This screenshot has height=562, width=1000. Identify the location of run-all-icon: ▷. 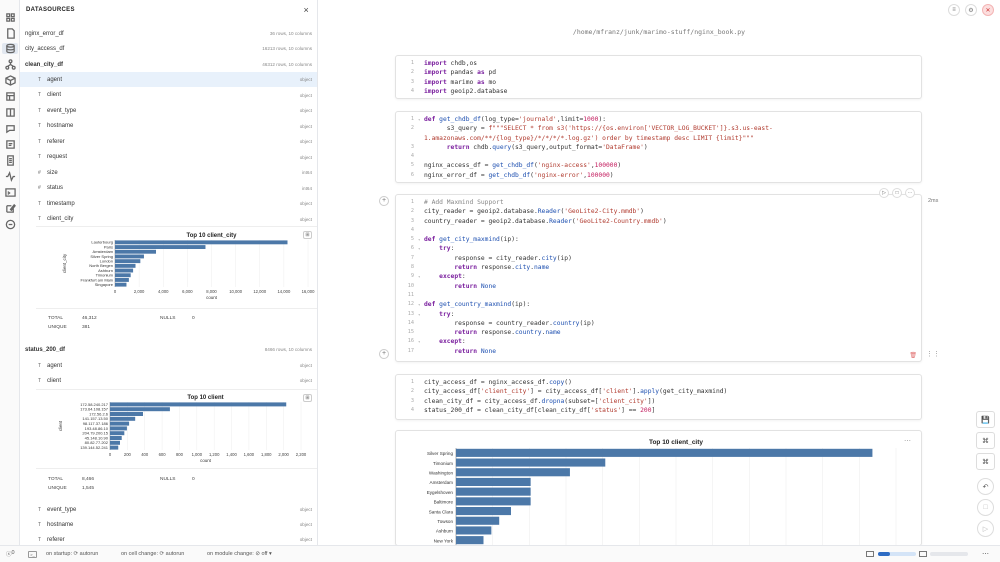
(985, 528).